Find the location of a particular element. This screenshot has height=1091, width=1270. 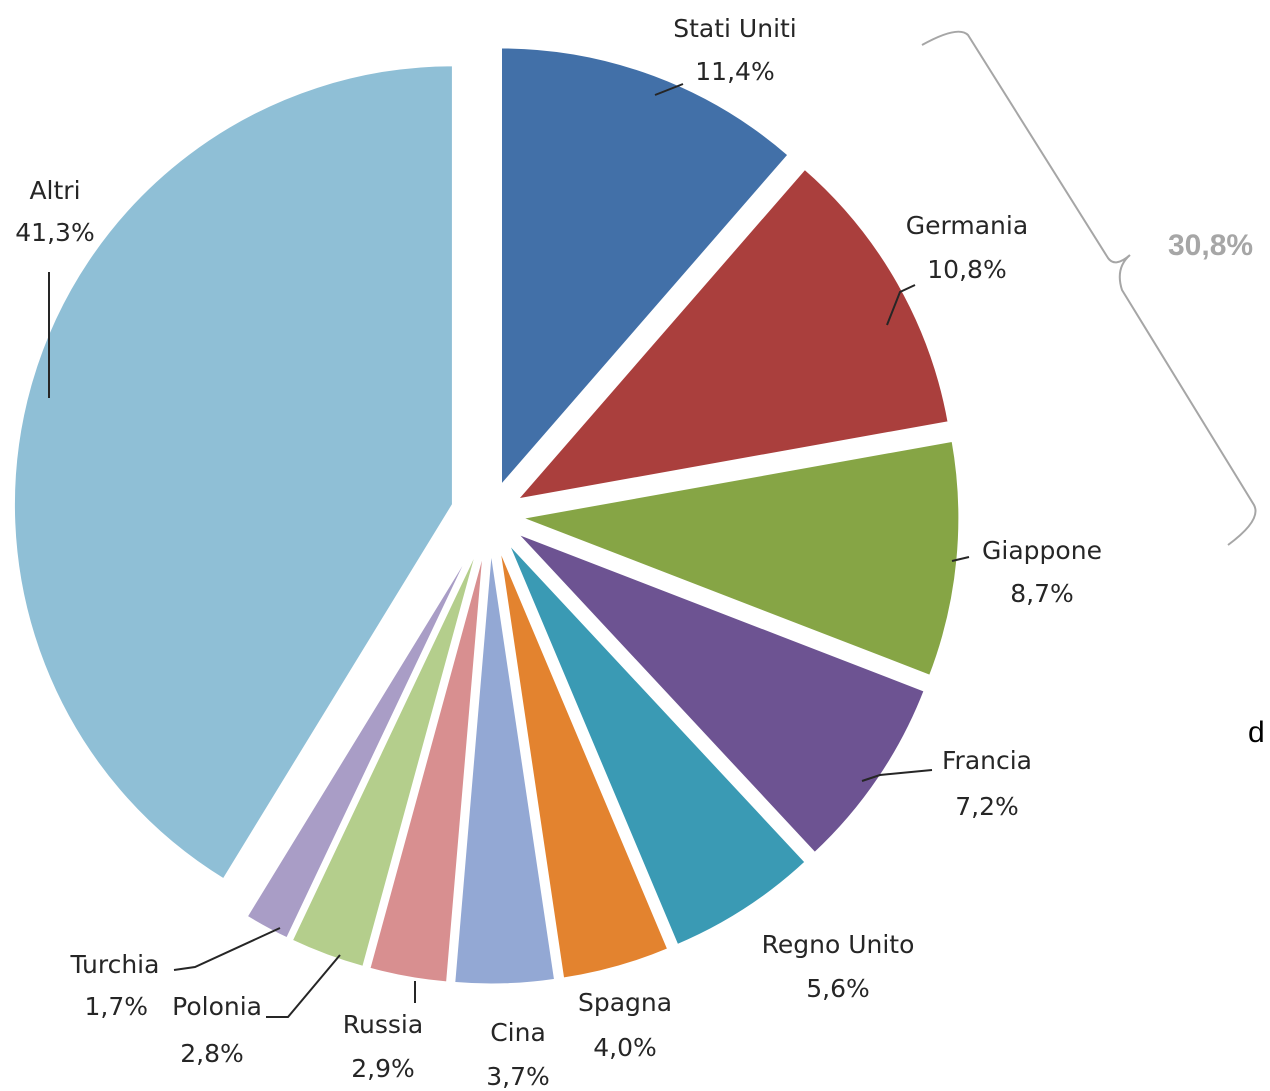

pie-slice-spagna is located at coordinates (583, 762).